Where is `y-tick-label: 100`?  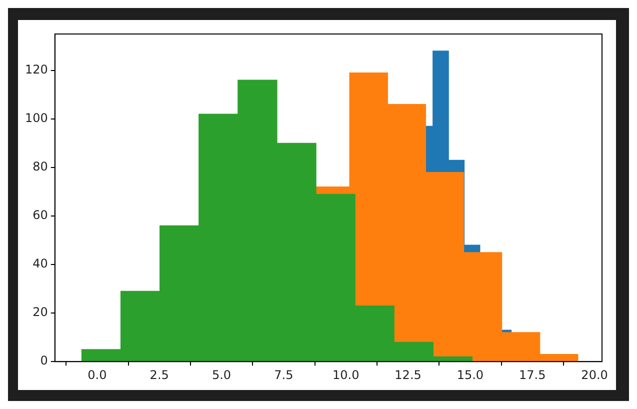 y-tick-label: 100 is located at coordinates (36, 118).